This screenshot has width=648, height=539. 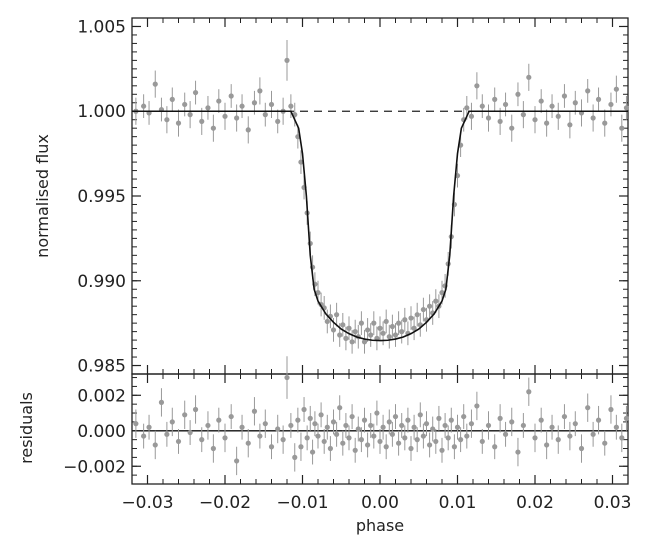 I want to click on flux-y-tick-label: 0.995, so click(x=101, y=197).